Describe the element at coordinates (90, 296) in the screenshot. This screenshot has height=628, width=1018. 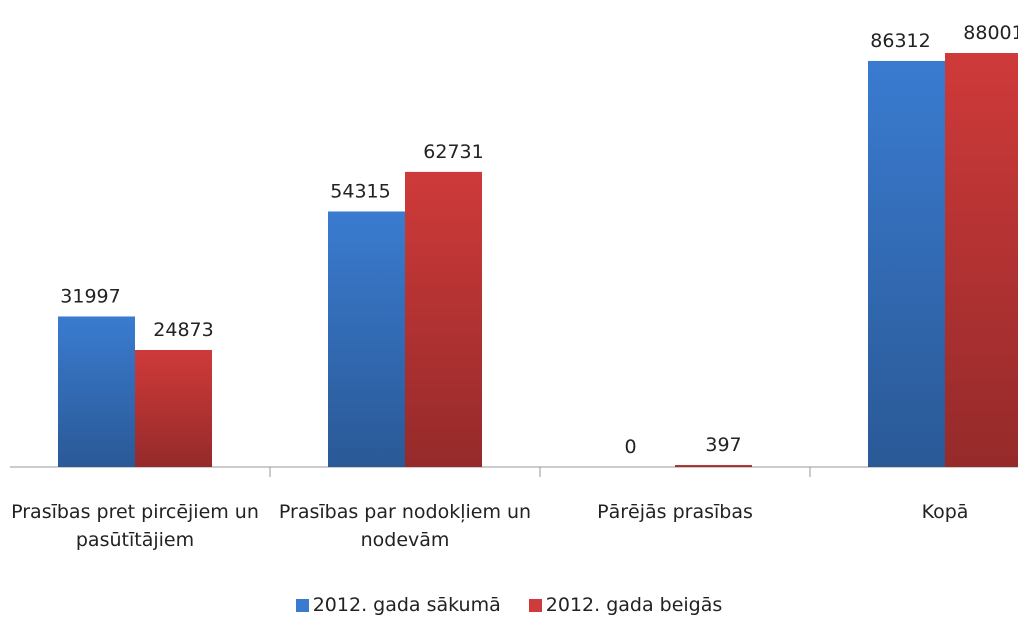
I see `data-label: 31997` at that location.